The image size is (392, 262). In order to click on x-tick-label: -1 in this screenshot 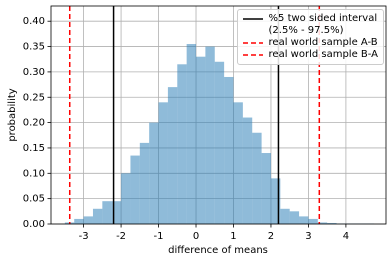, I will do `click(159, 236)`.